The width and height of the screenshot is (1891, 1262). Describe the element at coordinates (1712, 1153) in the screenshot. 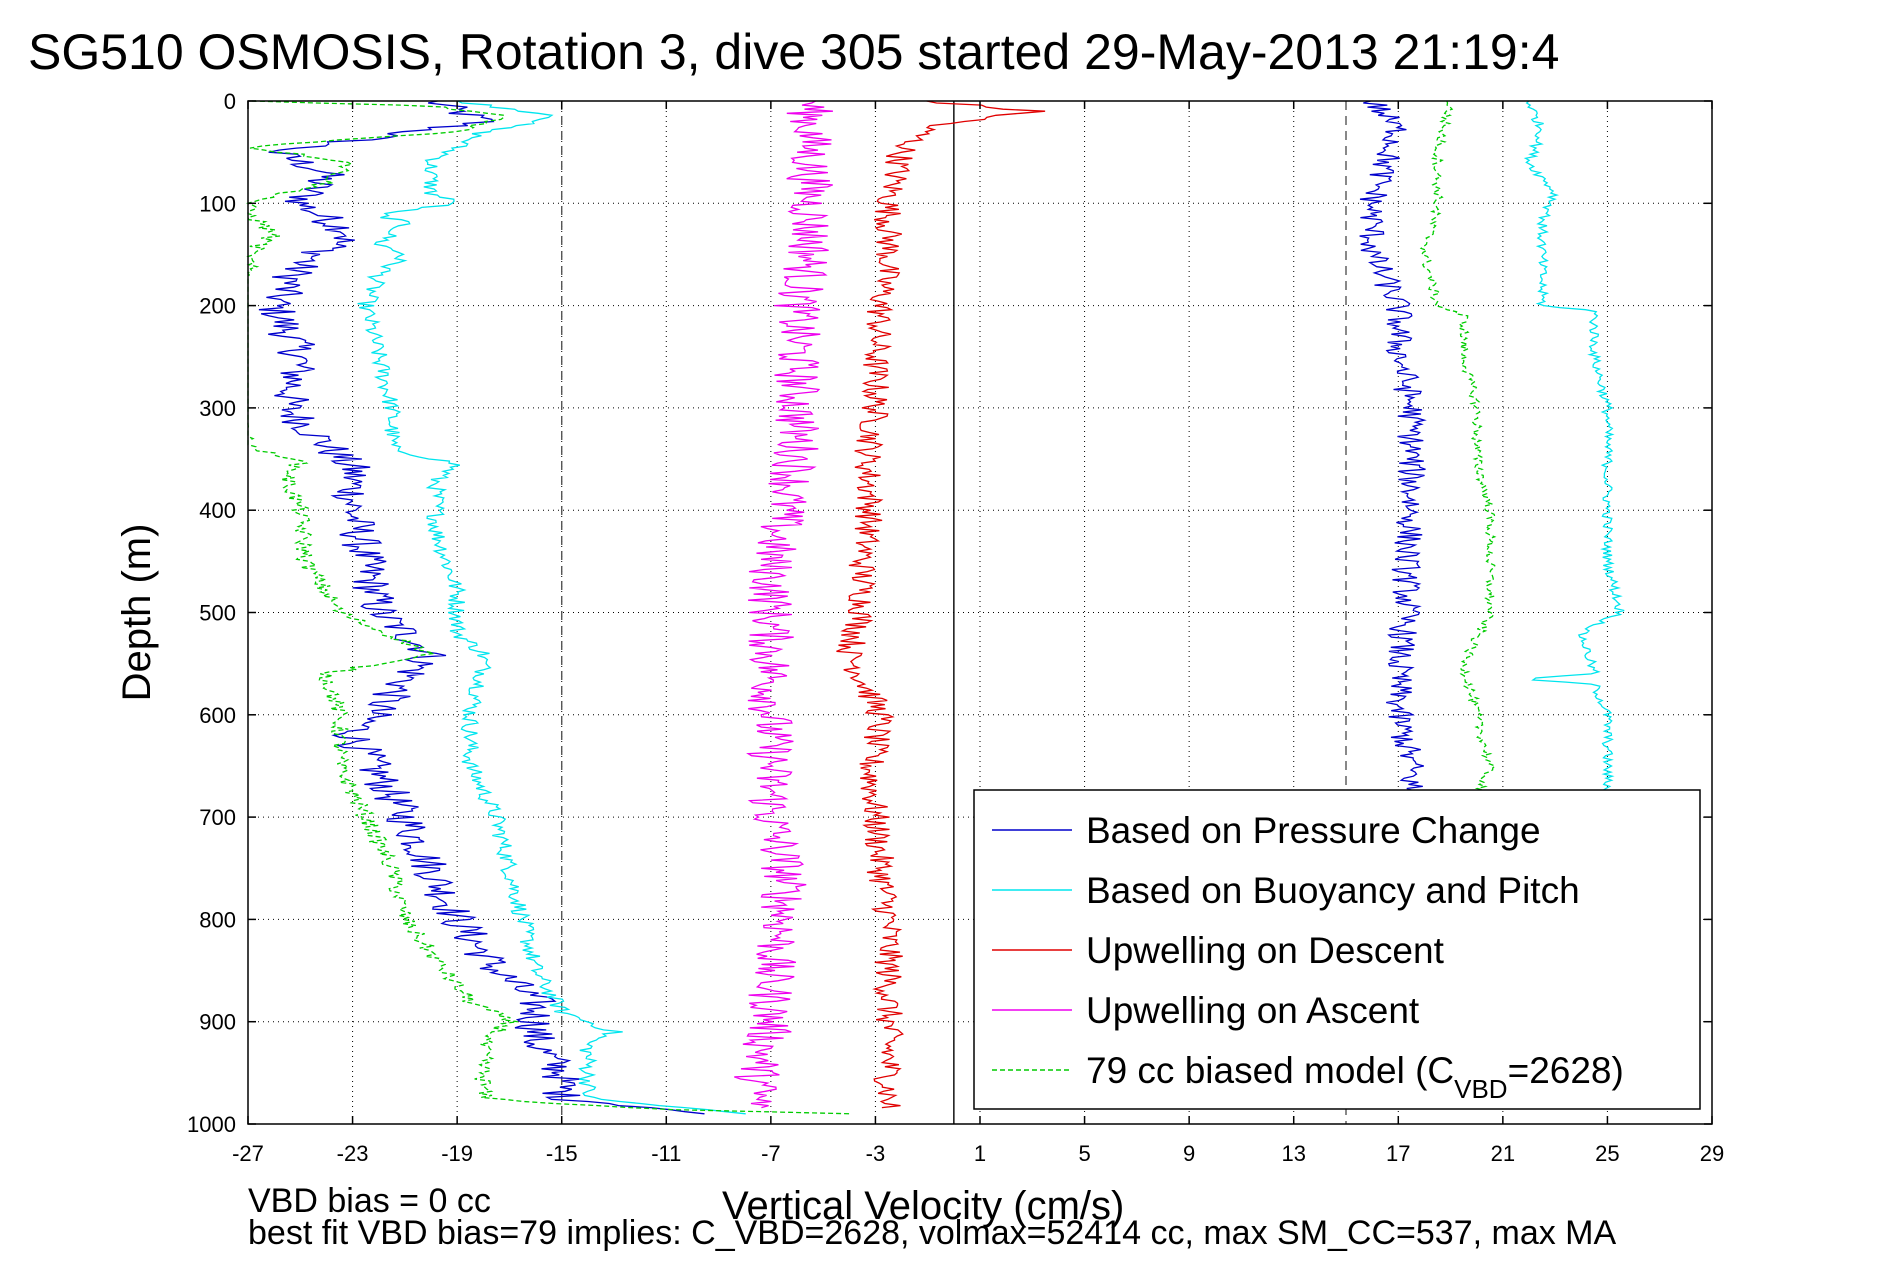

I see `x-tick-label: 29` at that location.